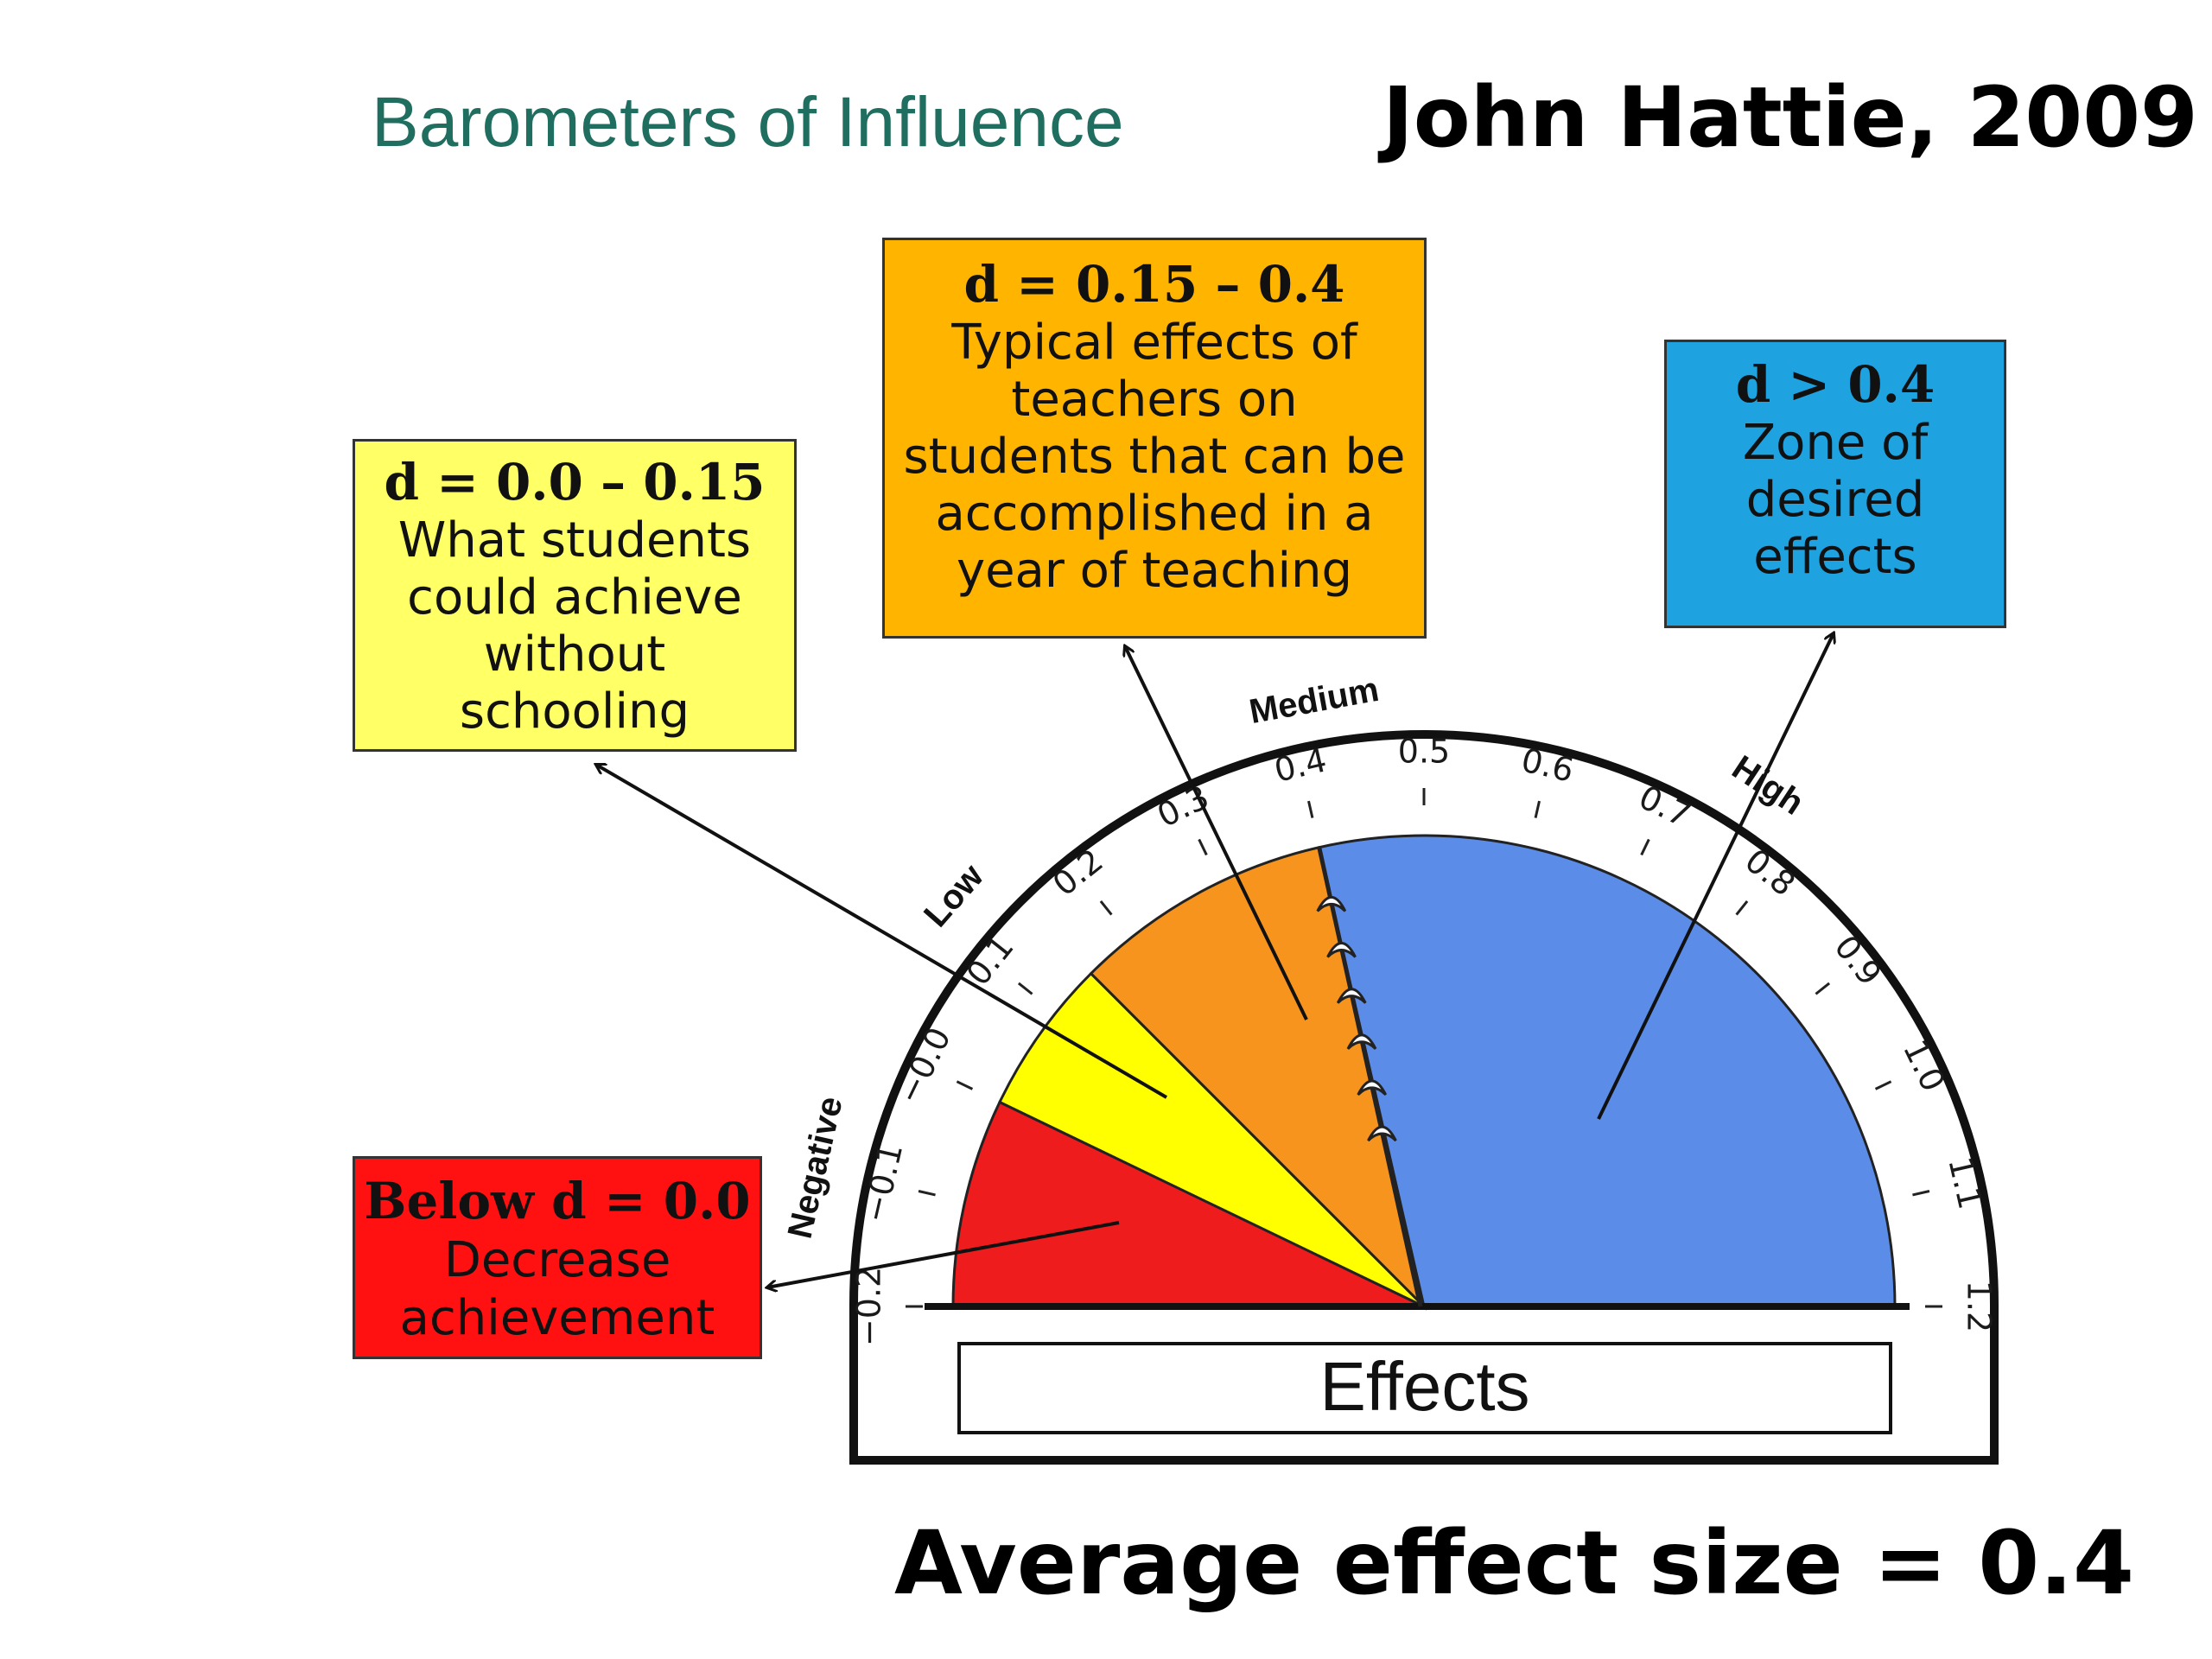  I want to click on zone-box-desired: d > 0.4 Zone of desired effects, so click(1835, 484).